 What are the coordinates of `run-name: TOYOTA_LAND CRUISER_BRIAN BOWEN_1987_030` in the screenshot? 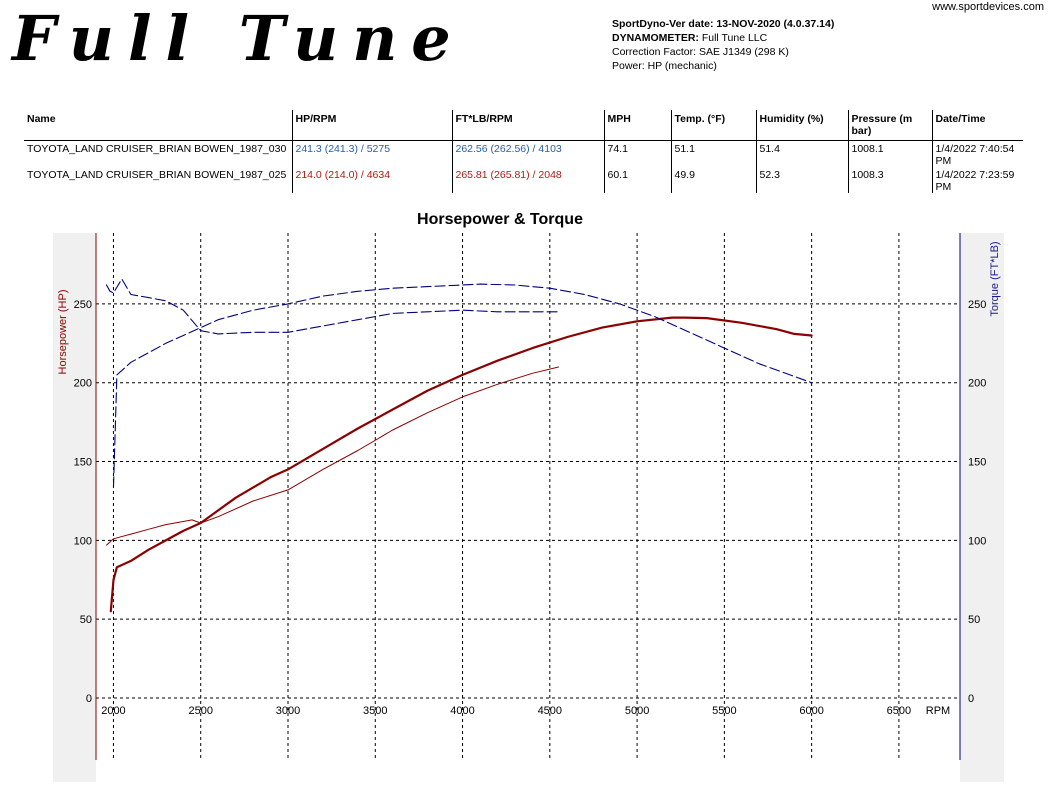 It's located at (157, 149).